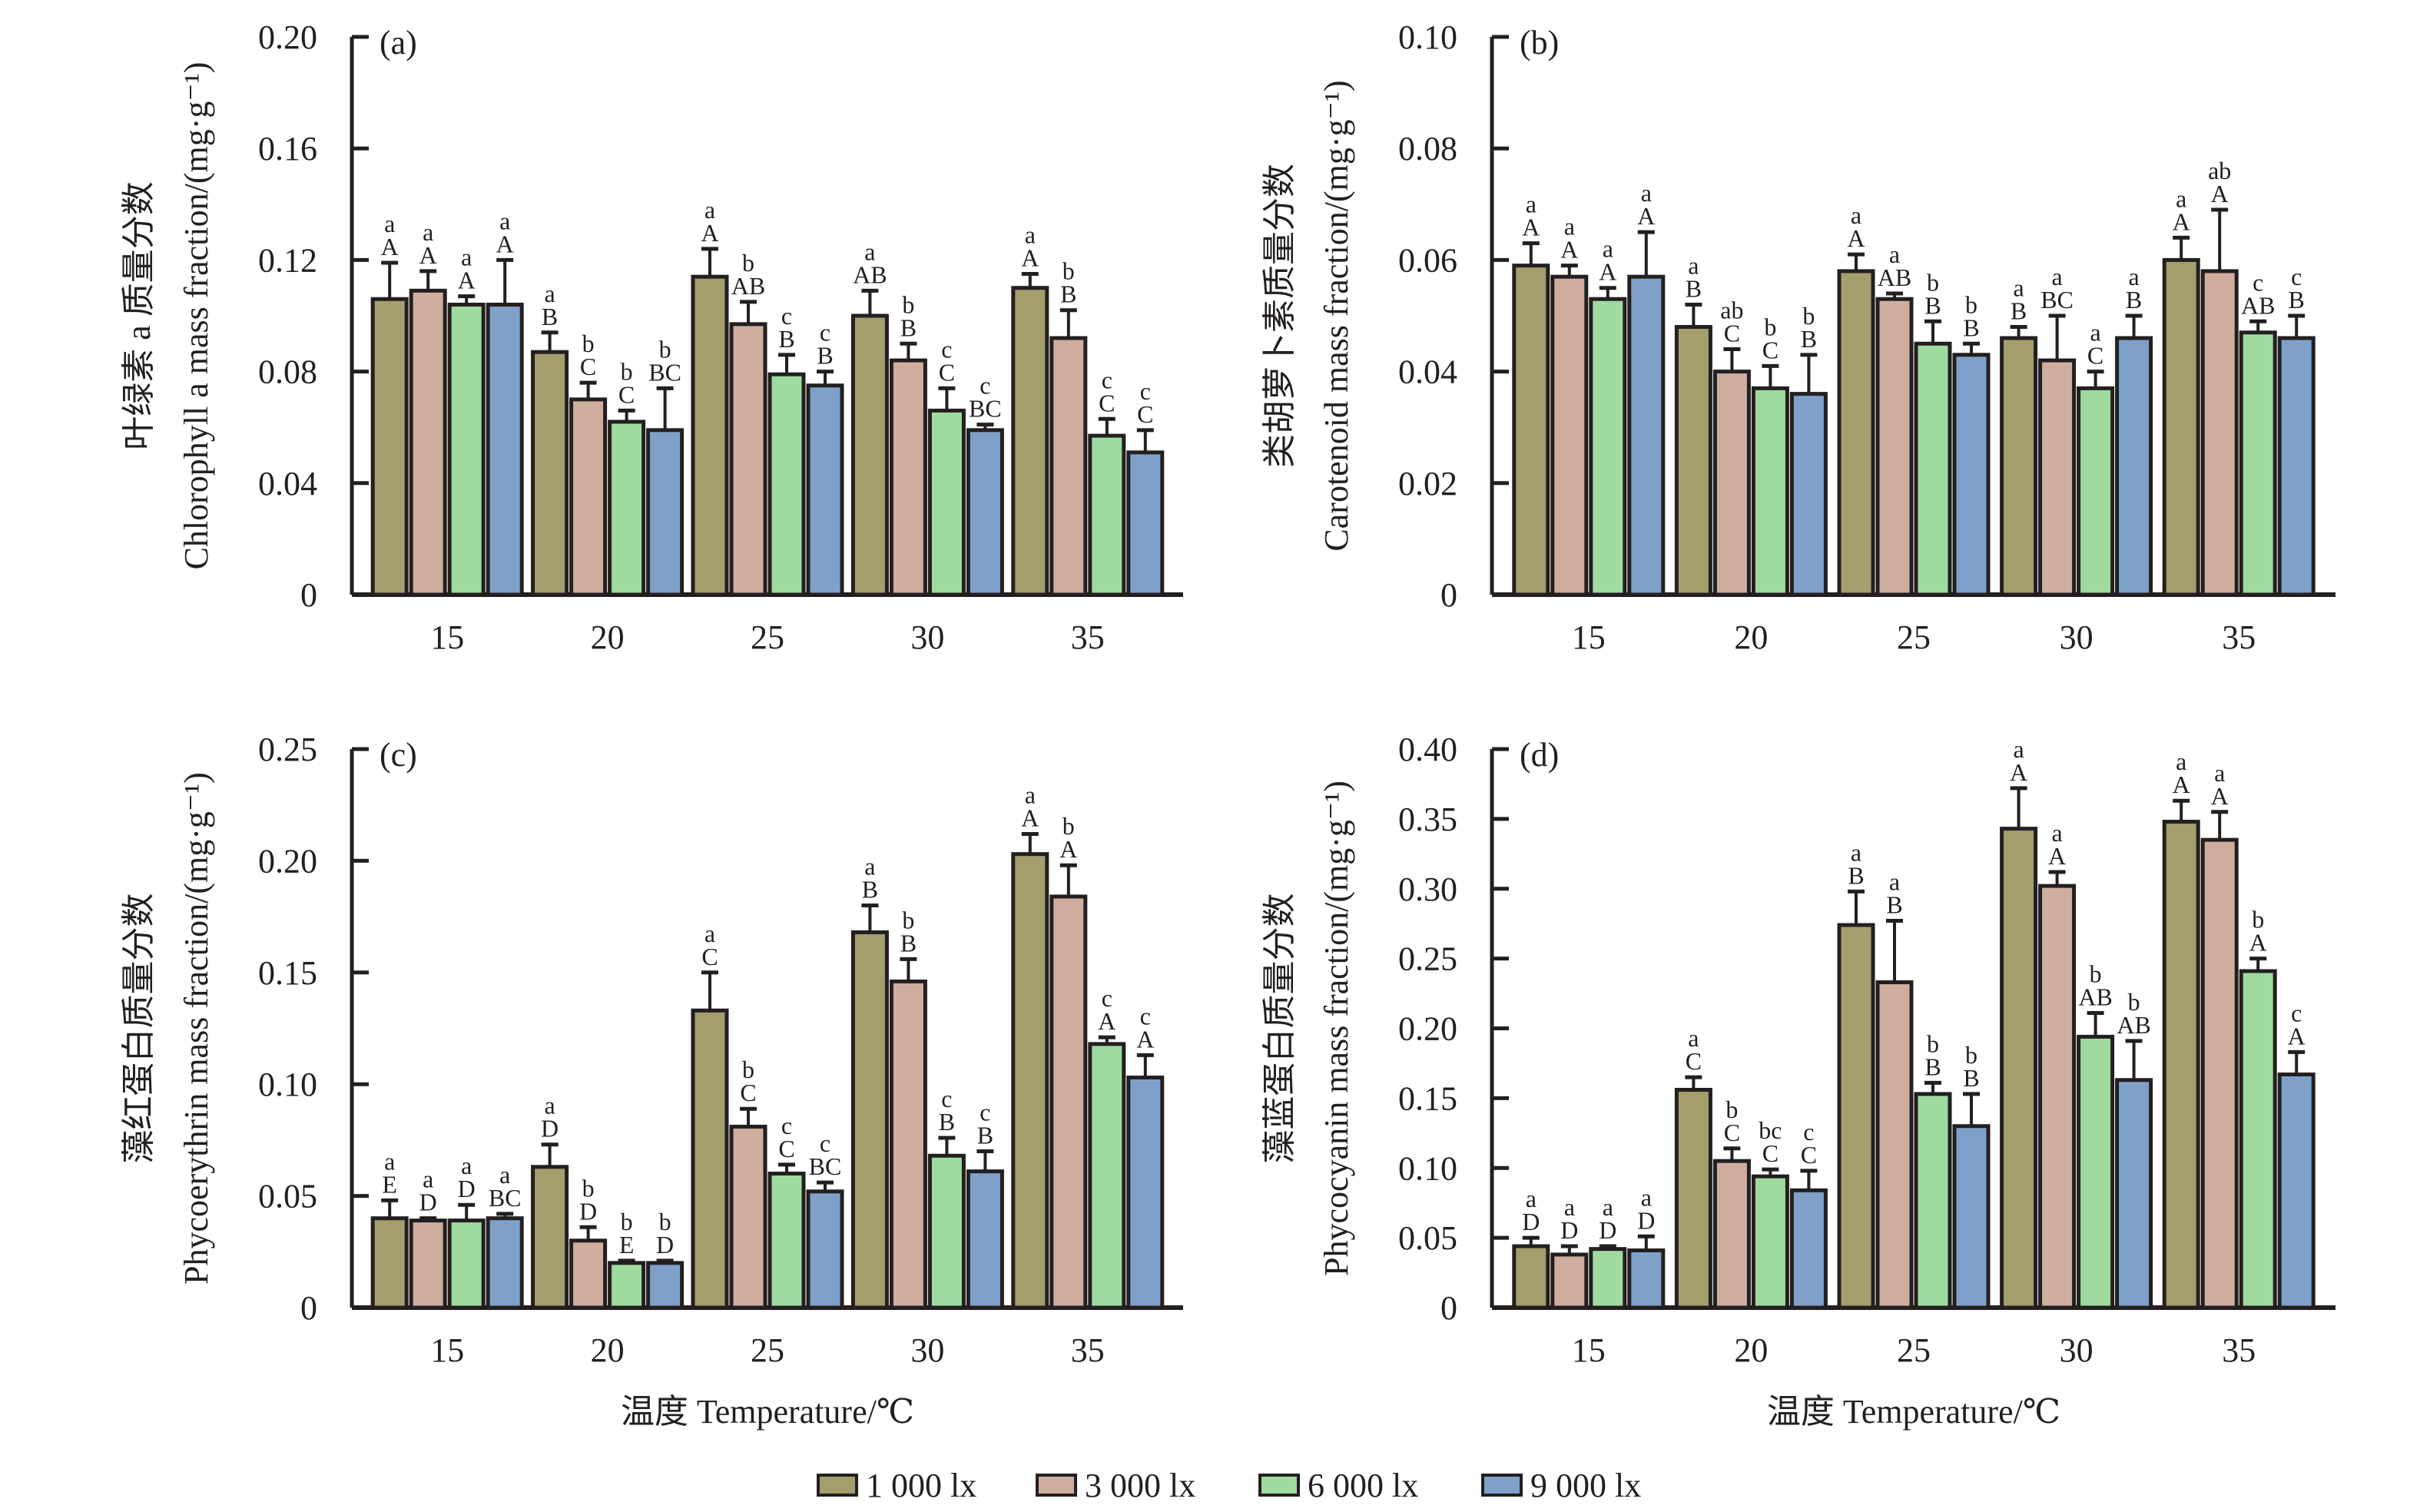  I want to click on y-tick-label: 0.16, so click(287, 148).